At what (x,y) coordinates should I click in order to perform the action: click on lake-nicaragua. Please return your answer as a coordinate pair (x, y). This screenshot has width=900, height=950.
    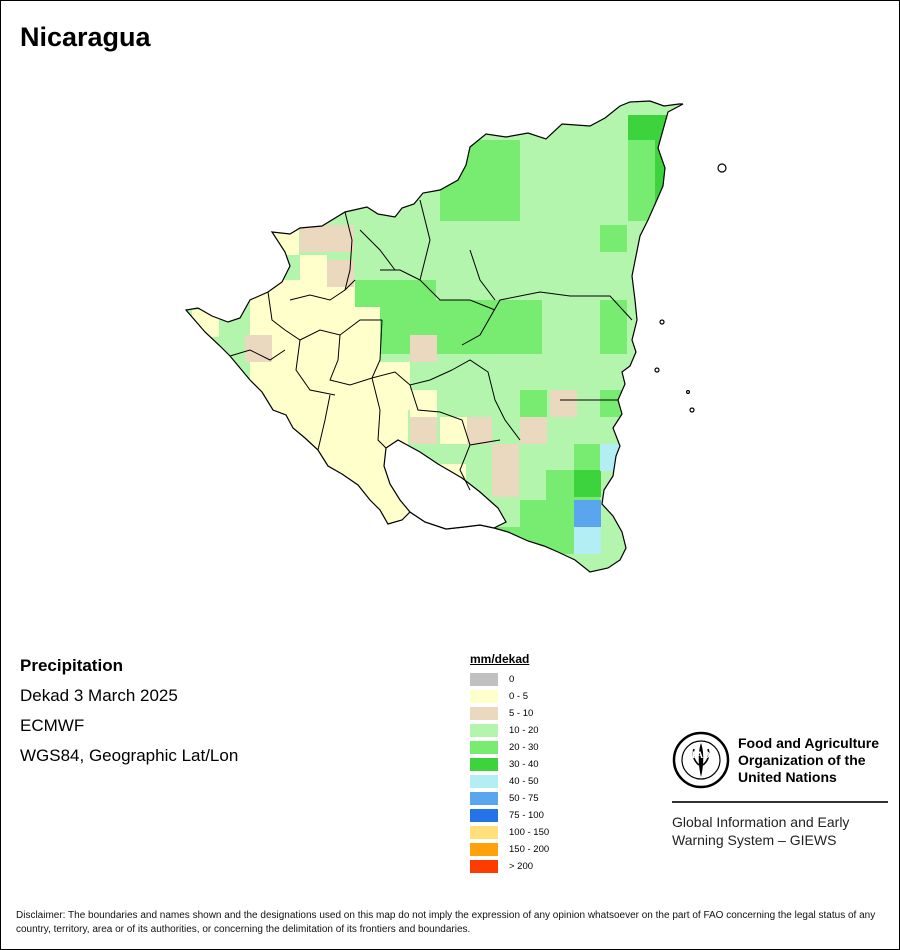
    Looking at the image, I should click on (445, 484).